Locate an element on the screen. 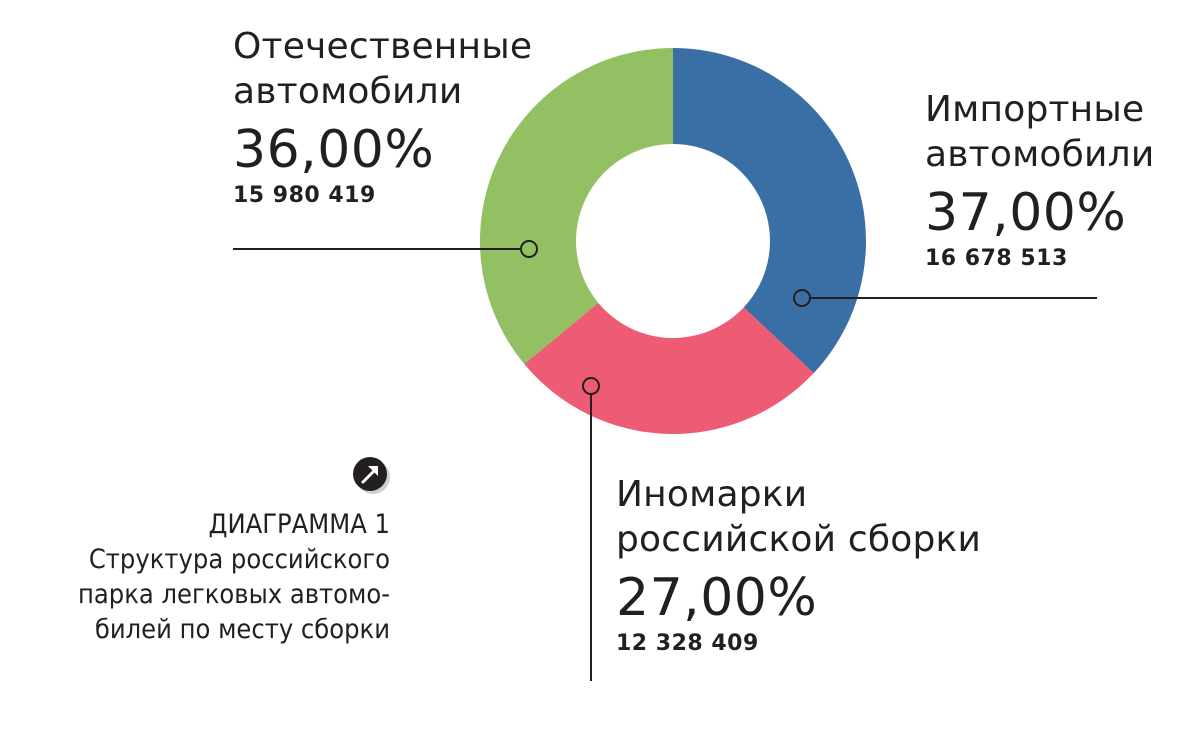 The height and width of the screenshot is (731, 1200). slice-label-domestic-line1: Отечественные is located at coordinates (383, 46).